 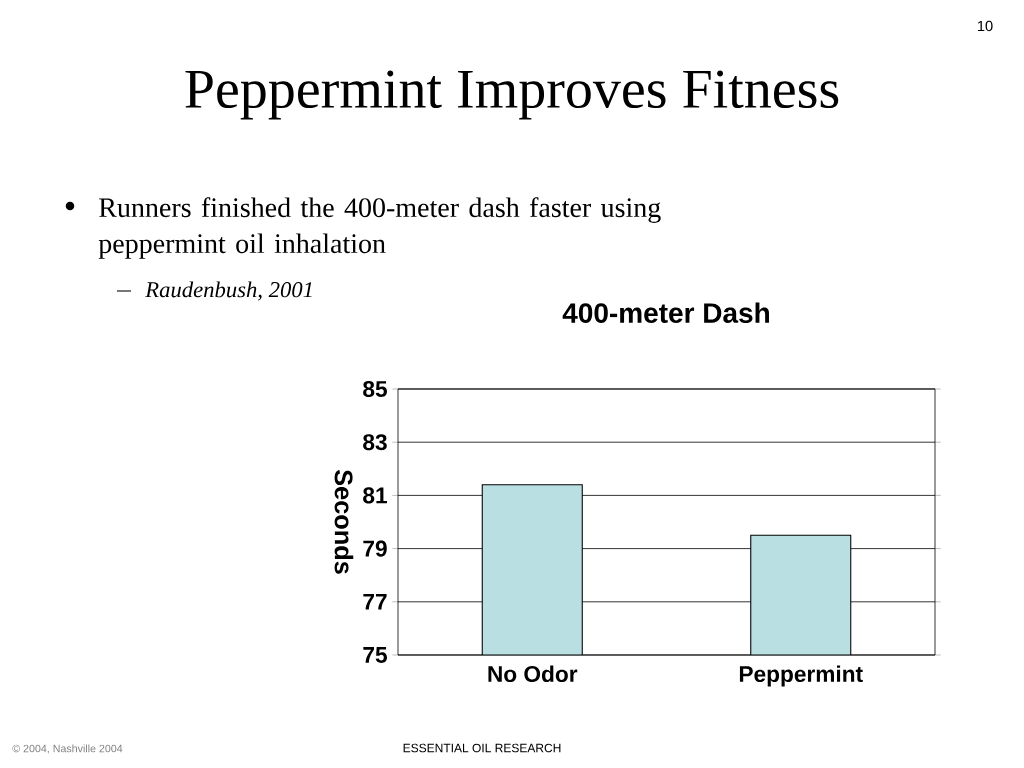 I want to click on y-tick-label: 85, so click(x=375, y=389).